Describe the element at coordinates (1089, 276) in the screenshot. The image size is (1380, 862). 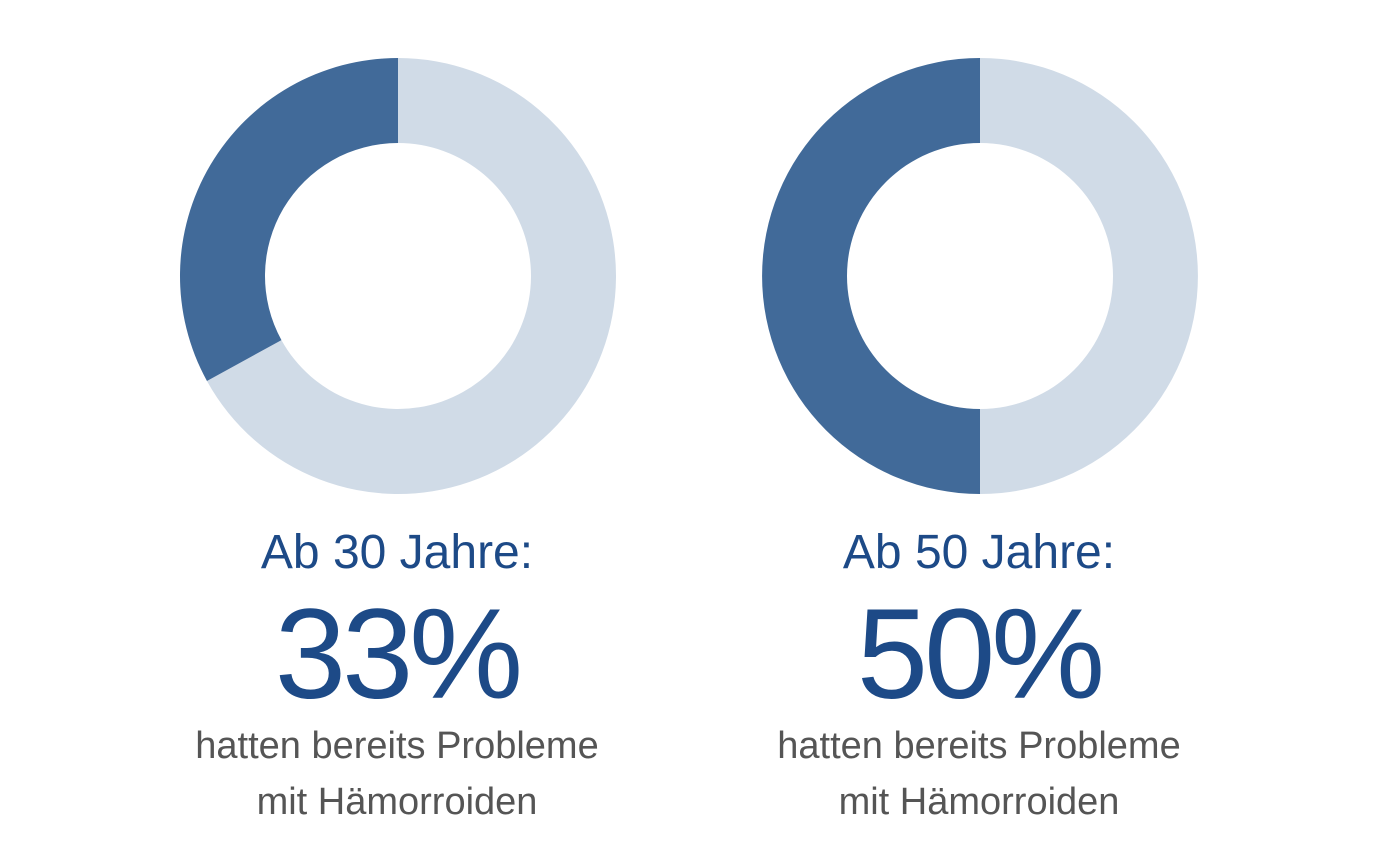
I see `donut-segment-remainder` at that location.